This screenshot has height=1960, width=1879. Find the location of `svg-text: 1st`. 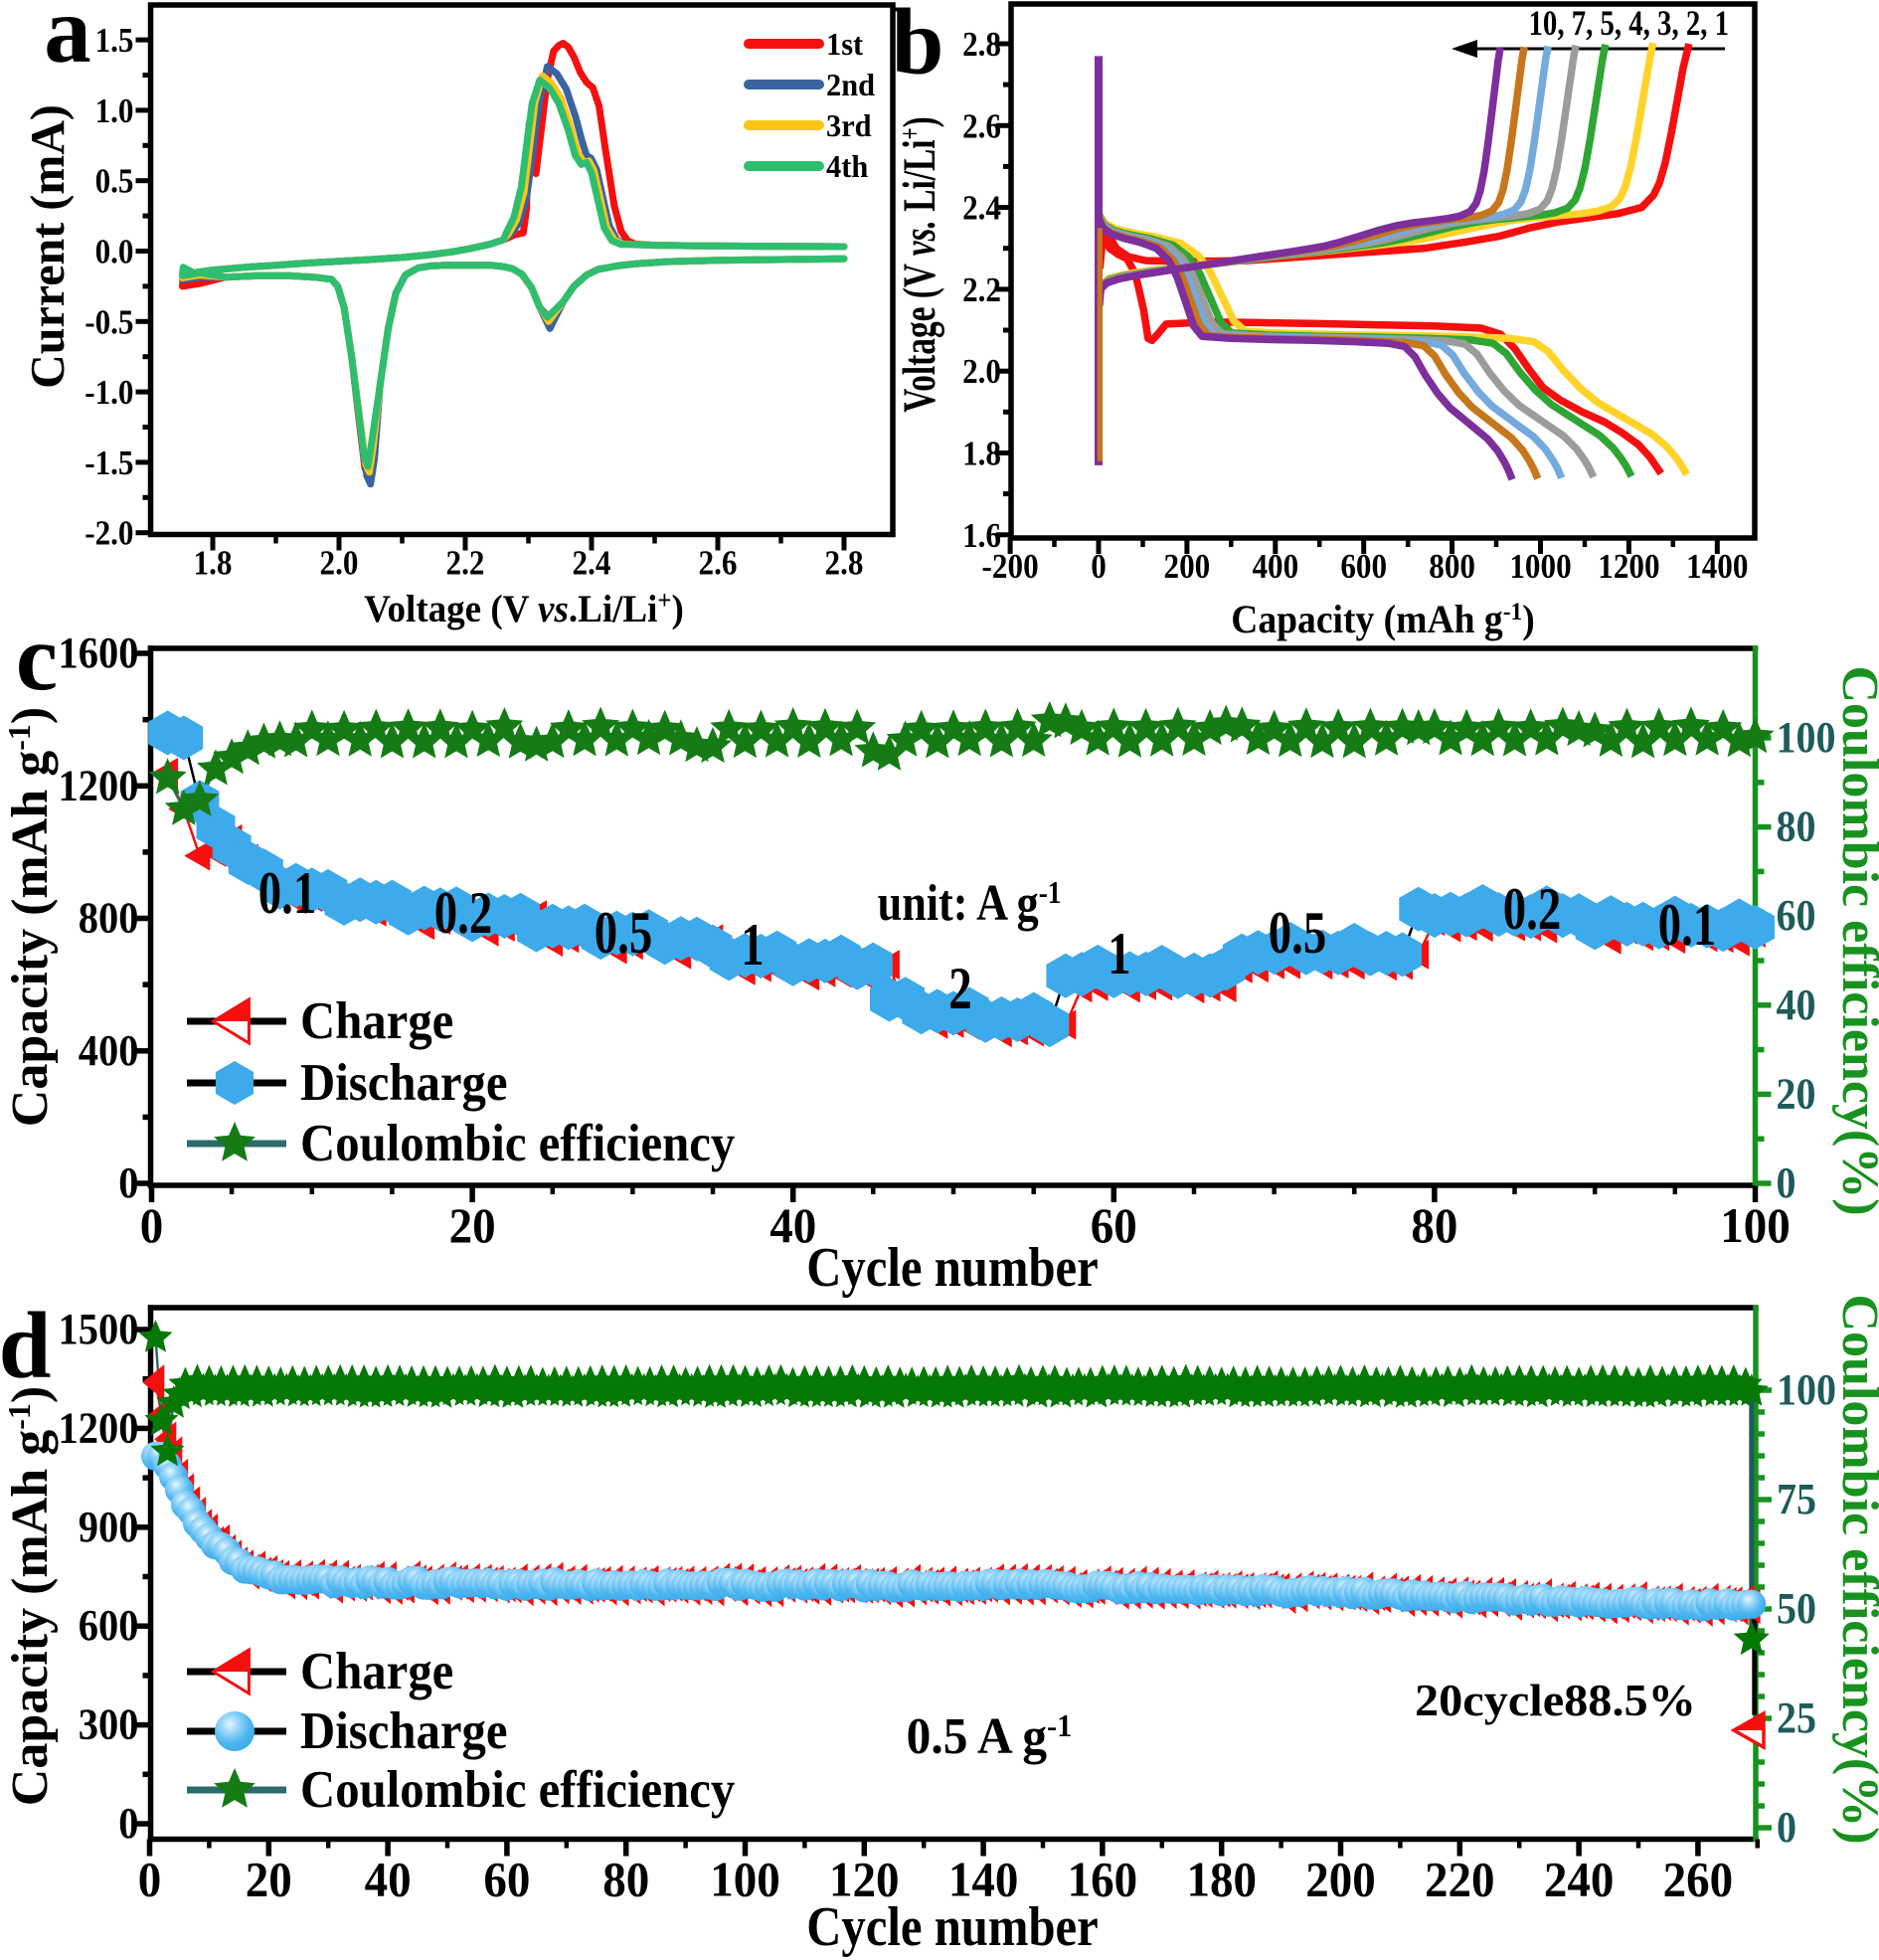

svg-text: 1st is located at coordinates (845, 44).